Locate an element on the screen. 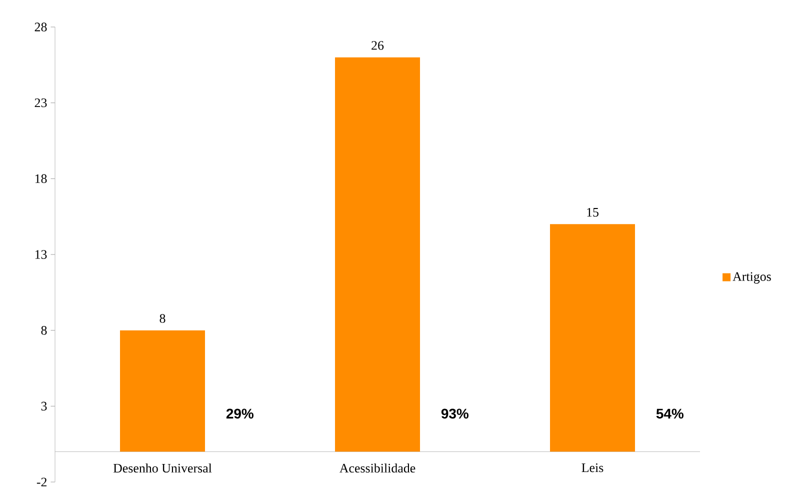 This screenshot has width=798, height=492. y-tick-label: 28 is located at coordinates (40, 27).